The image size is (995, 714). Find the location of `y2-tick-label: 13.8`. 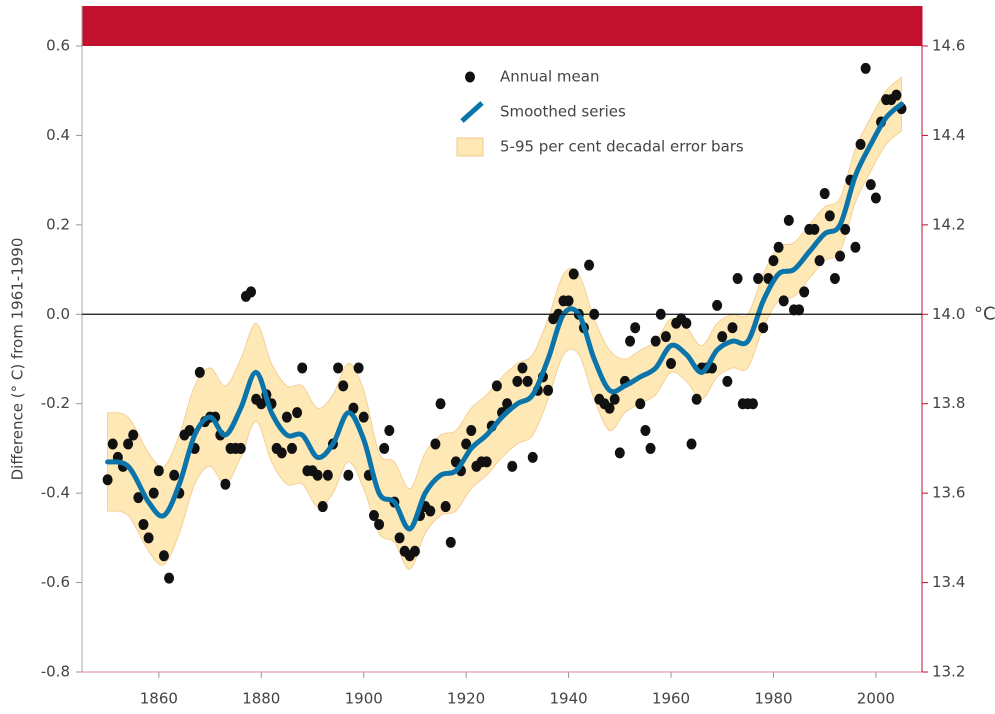

y2-tick-label: 13.8 is located at coordinates (948, 403).